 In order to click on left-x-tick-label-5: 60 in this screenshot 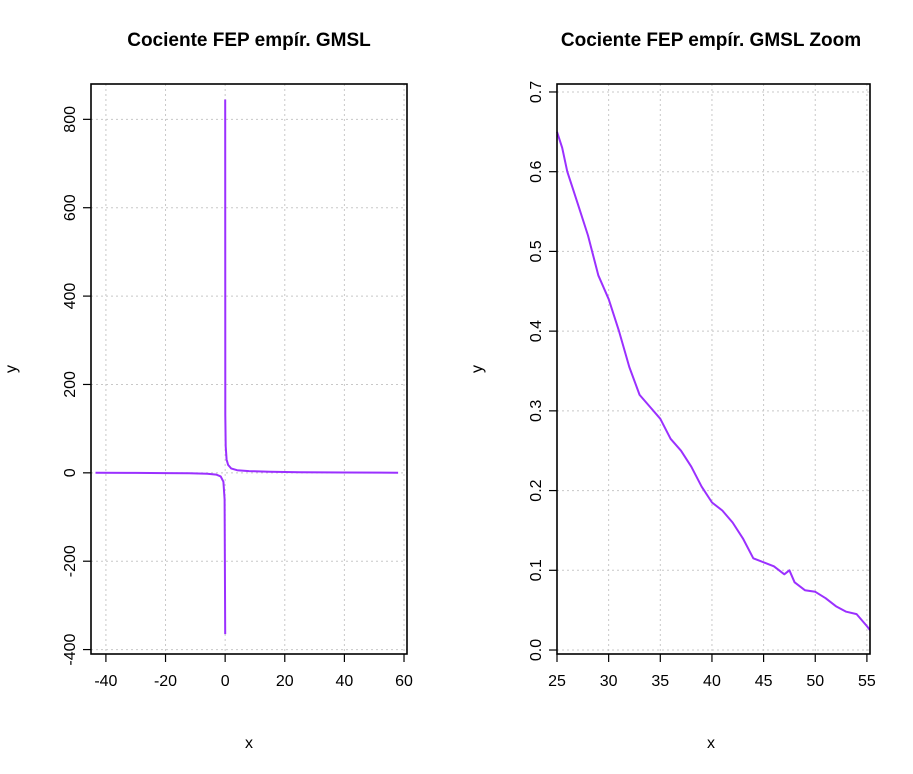, I will do `click(404, 681)`.